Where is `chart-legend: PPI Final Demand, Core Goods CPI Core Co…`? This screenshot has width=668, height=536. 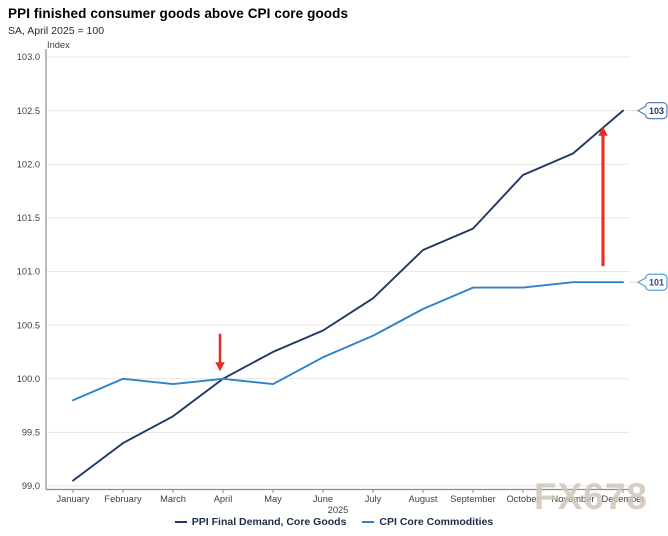
chart-legend: PPI Final Demand, Core Goods CPI Core Co… is located at coordinates (334, 522).